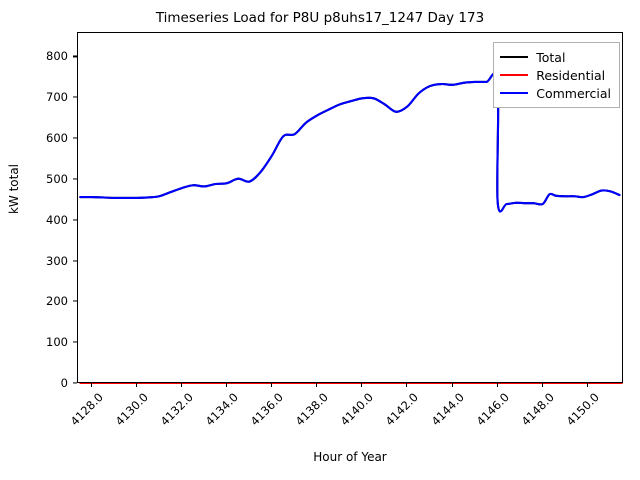 Image resolution: width=640 pixels, height=480 pixels. What do you see at coordinates (57, 97) in the screenshot?
I see `y-tick-label: 700` at bounding box center [57, 97].